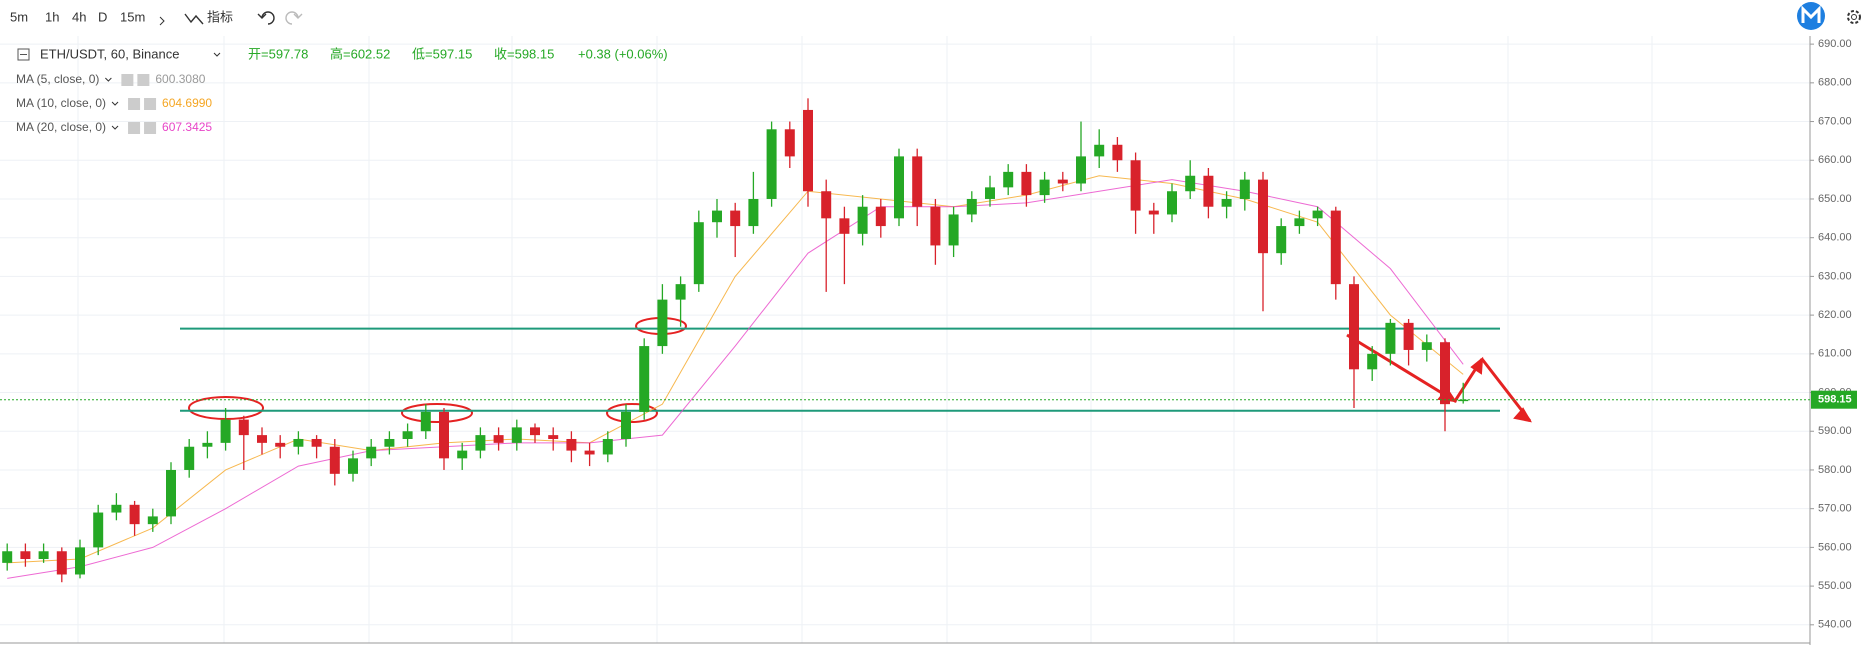 This screenshot has width=1868, height=650. Describe the element at coordinates (1835, 121) in the screenshot. I see `y-tick-label: 670.00` at that location.